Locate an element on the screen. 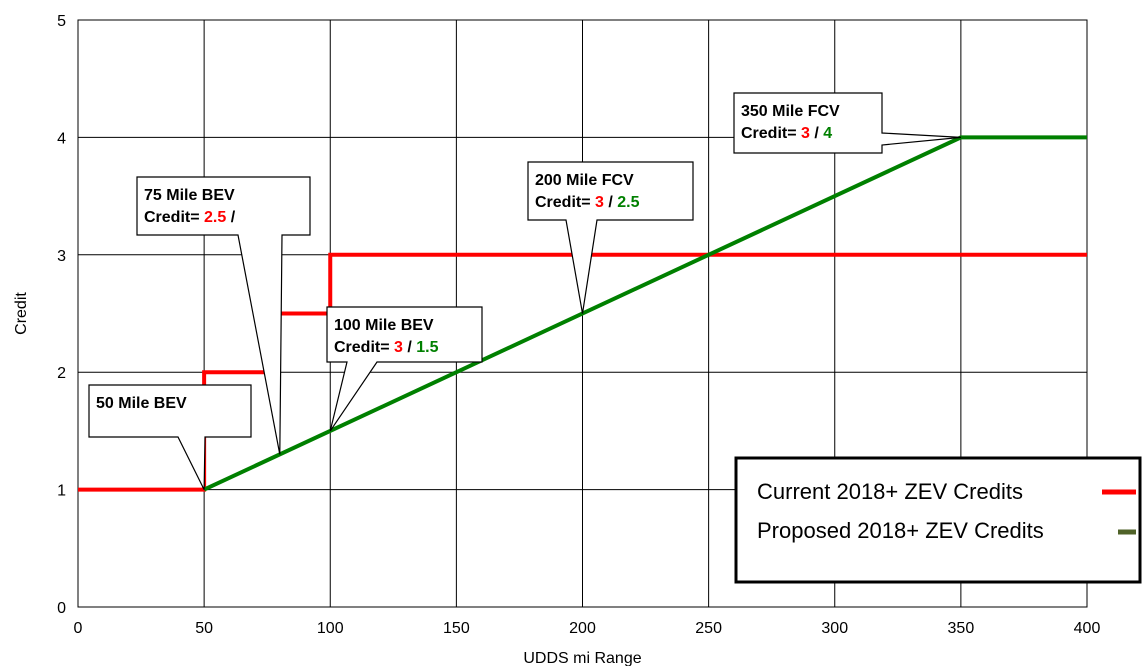  legend-label-current: Current 2018+ ZEV Credits is located at coordinates (890, 491).